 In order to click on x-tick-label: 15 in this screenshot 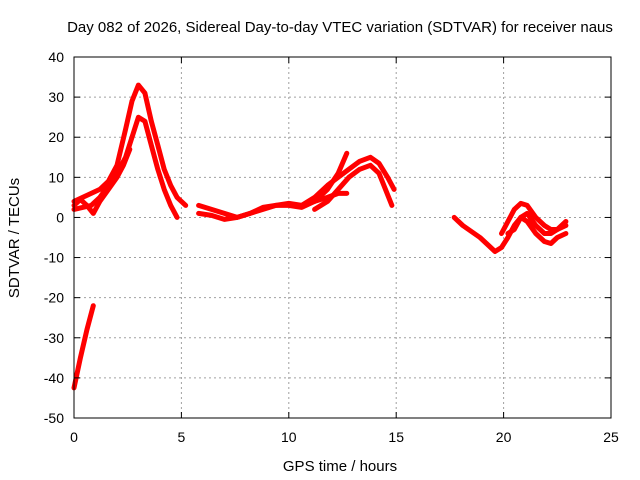, I will do `click(396, 437)`.